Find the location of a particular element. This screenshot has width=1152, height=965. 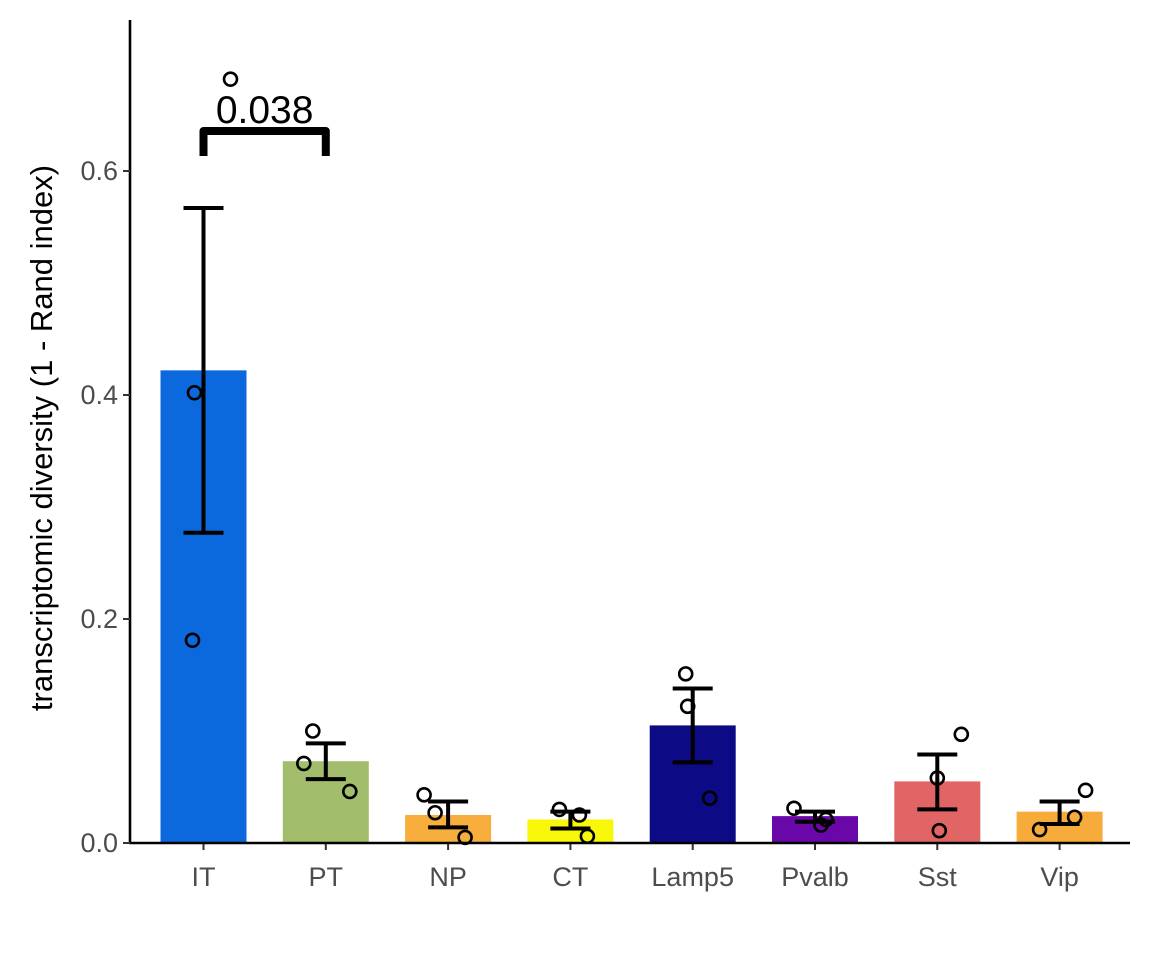

x-tick-label-sst: Sst is located at coordinates (938, 877).